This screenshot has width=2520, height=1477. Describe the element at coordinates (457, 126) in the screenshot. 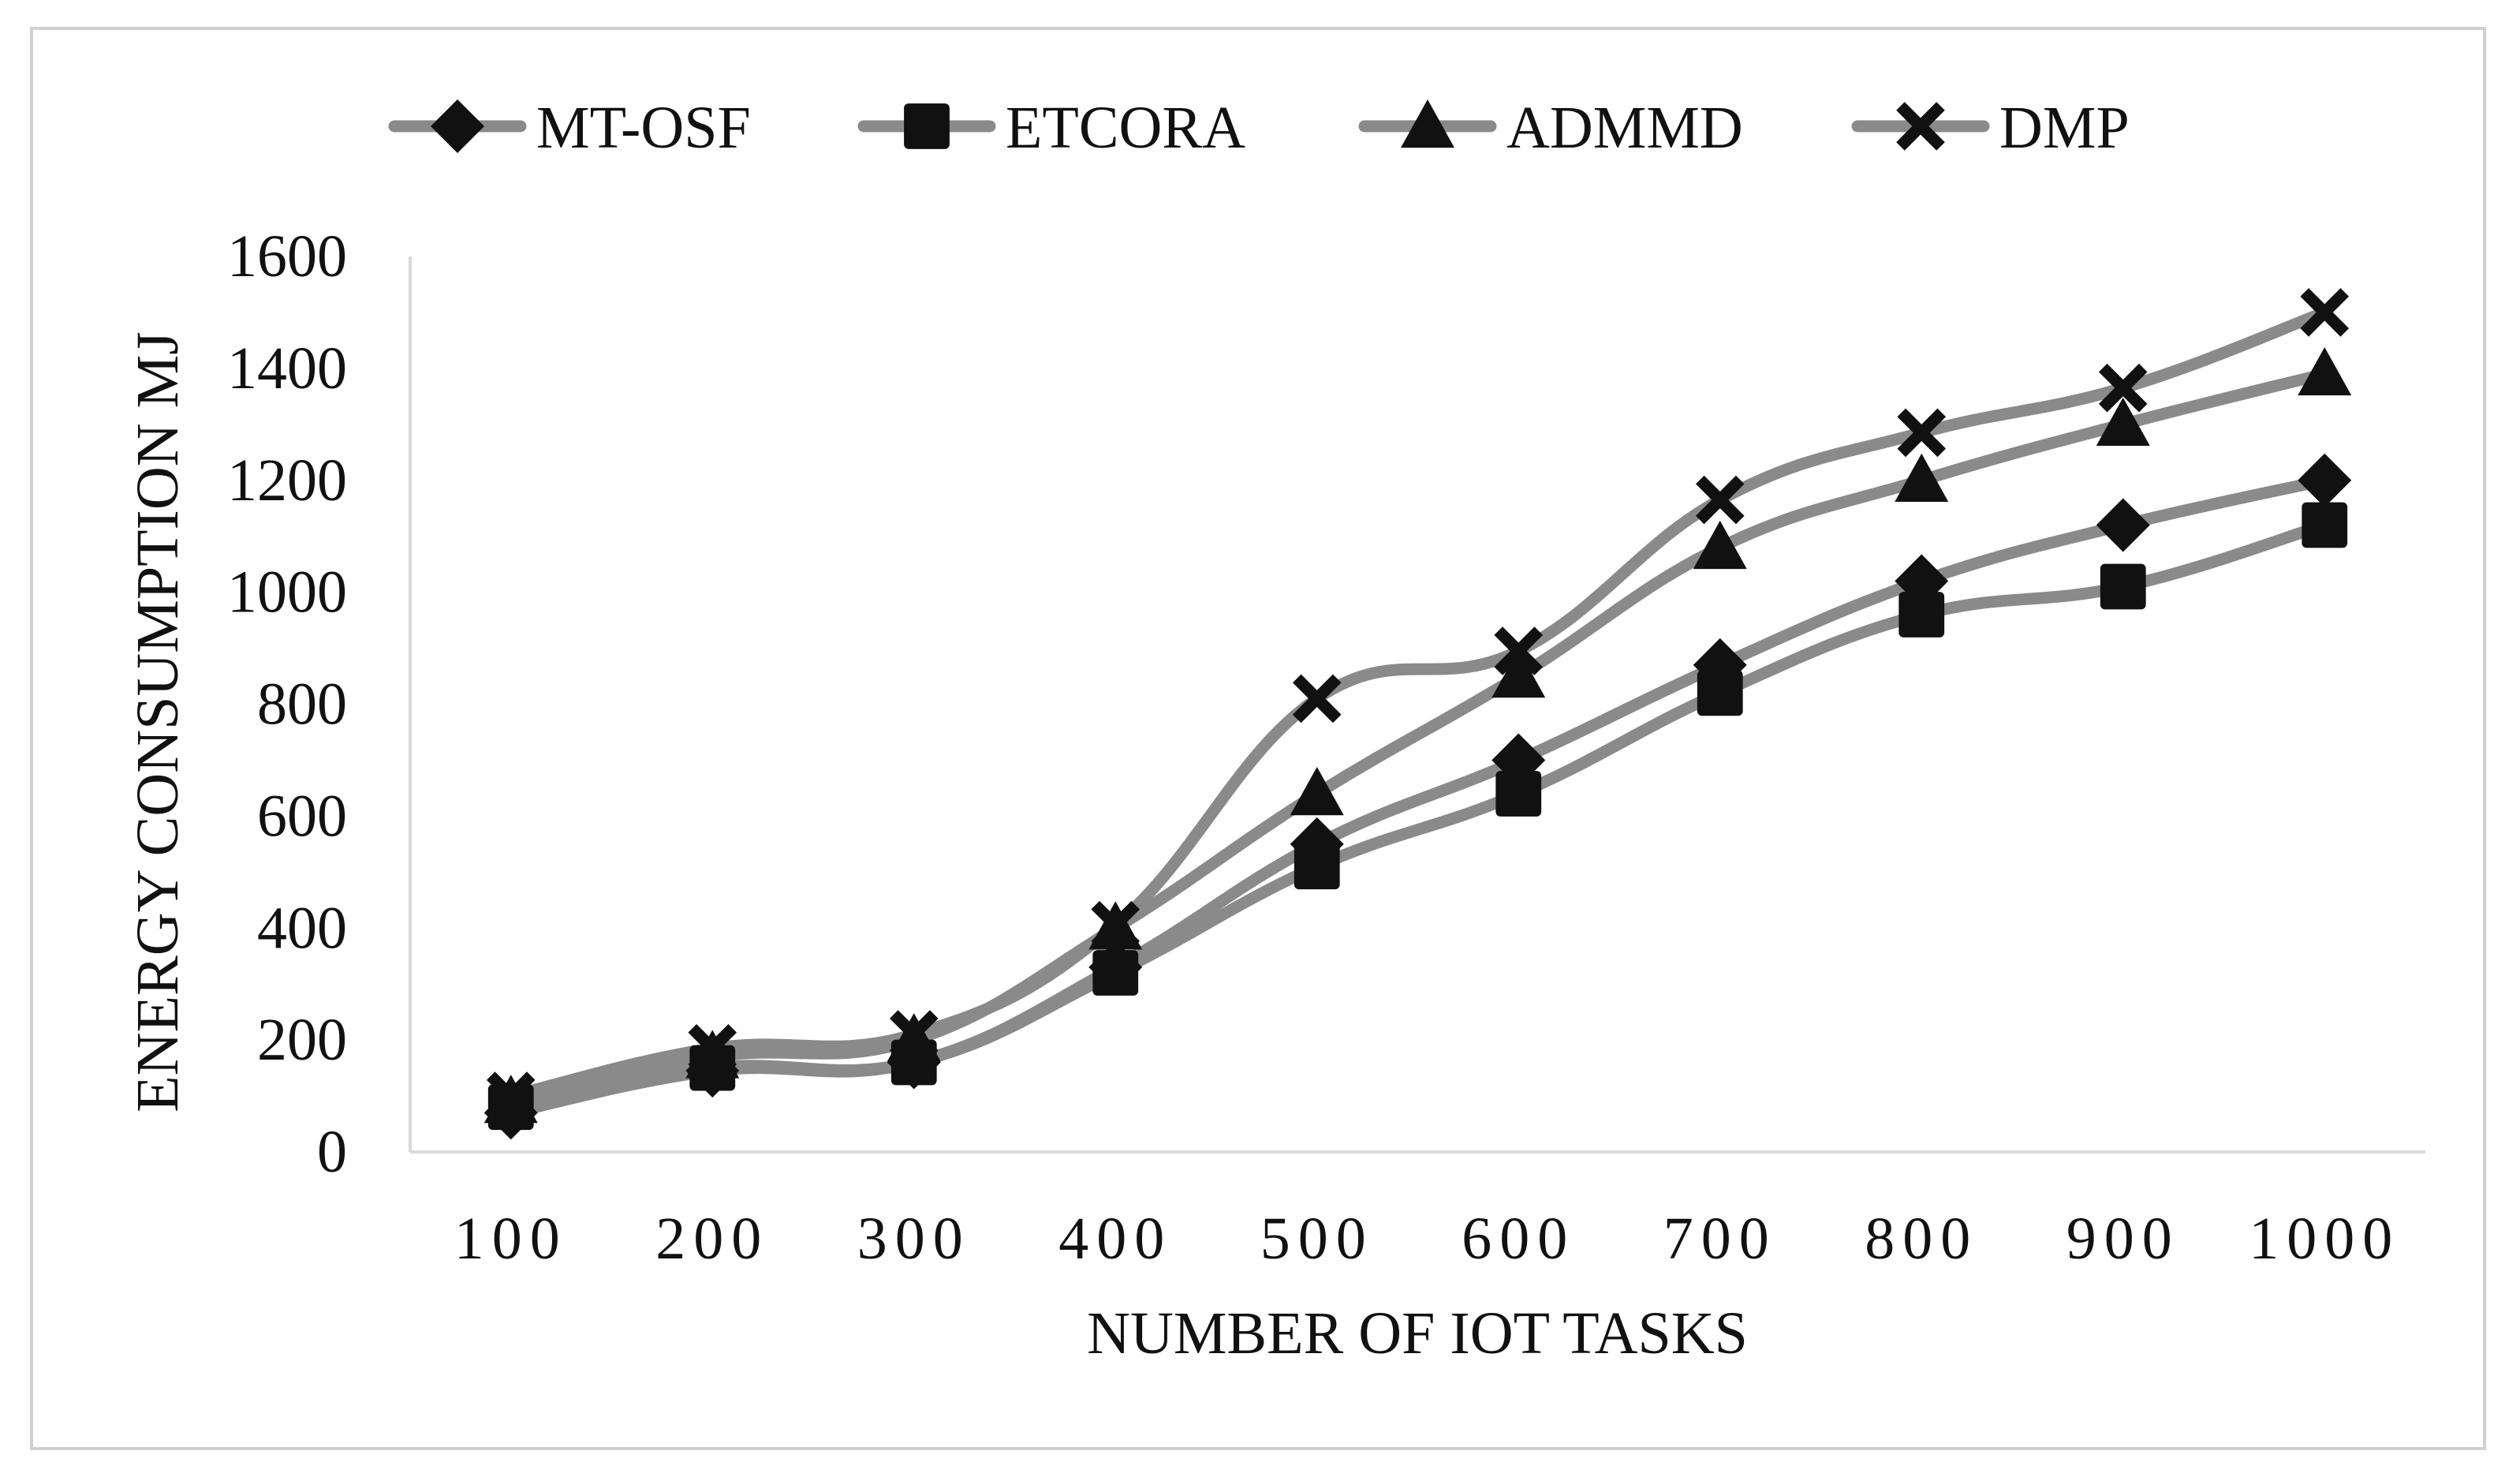

I see `legend-marker-diamond` at that location.